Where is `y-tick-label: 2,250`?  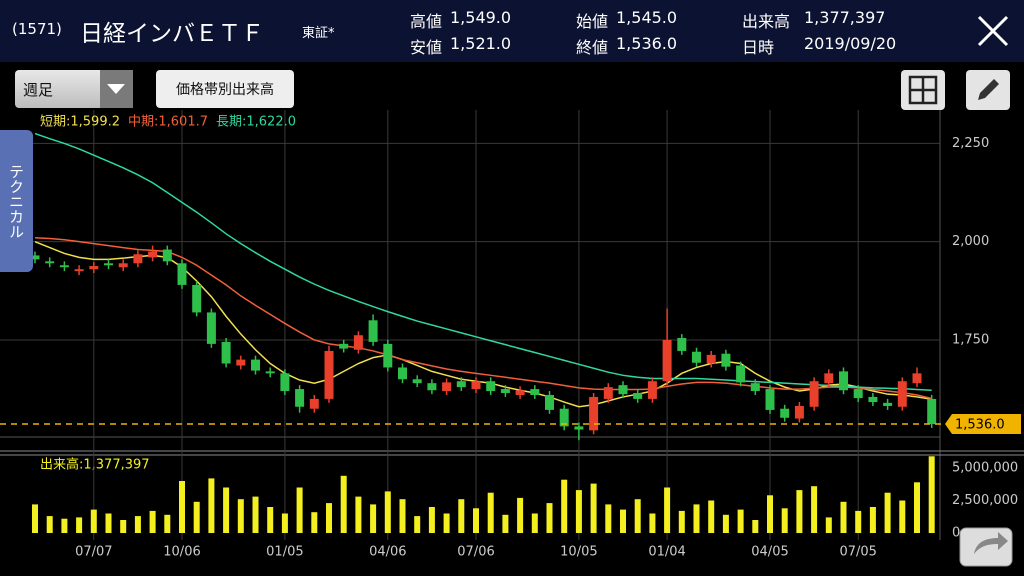 y-tick-label: 2,250 is located at coordinates (970, 143).